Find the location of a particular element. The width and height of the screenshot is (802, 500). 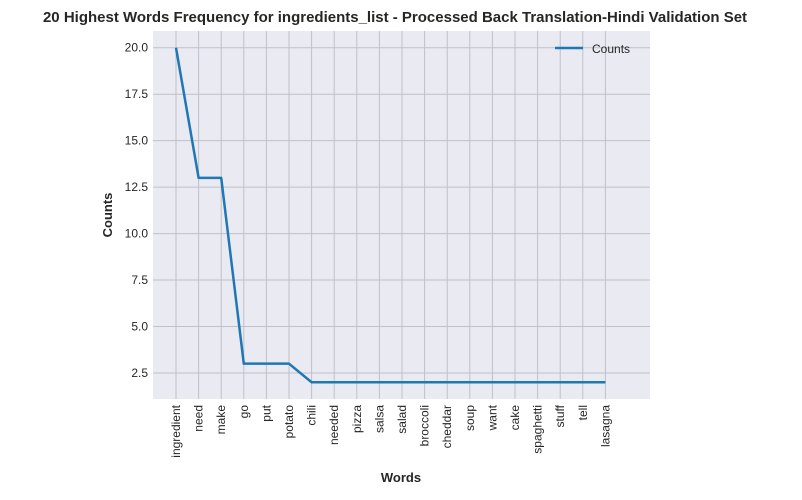

x-tick-label: want is located at coordinates (492, 417).